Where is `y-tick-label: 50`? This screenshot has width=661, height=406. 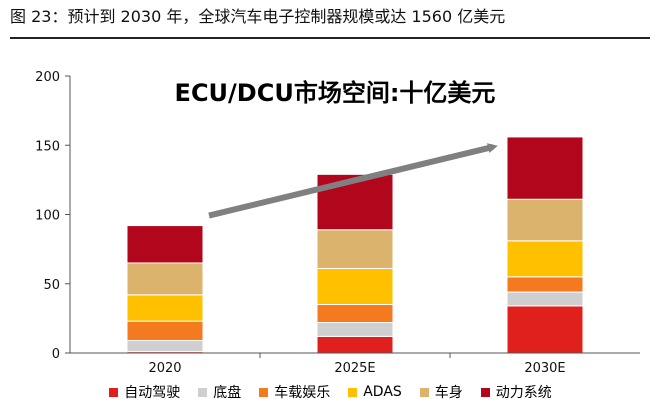
y-tick-label: 50 is located at coordinates (51, 285).